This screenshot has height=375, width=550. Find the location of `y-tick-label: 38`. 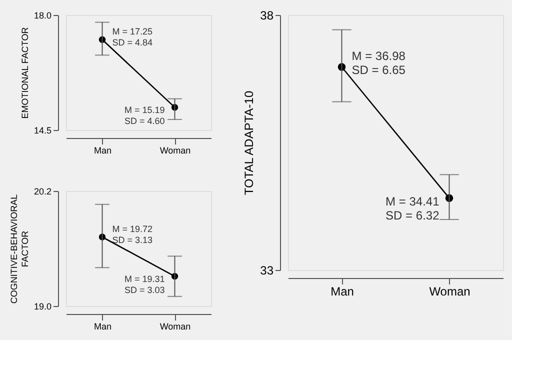

y-tick-label: 38 is located at coordinates (267, 15).